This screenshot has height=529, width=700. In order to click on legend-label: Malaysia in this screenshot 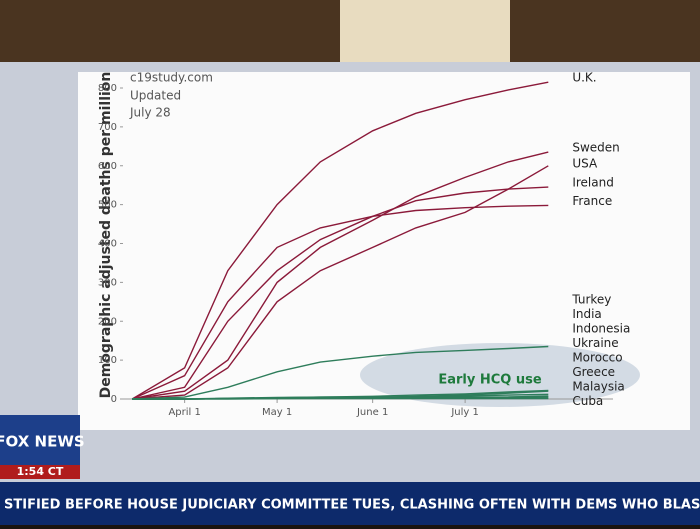, I will do `click(598, 387)`.